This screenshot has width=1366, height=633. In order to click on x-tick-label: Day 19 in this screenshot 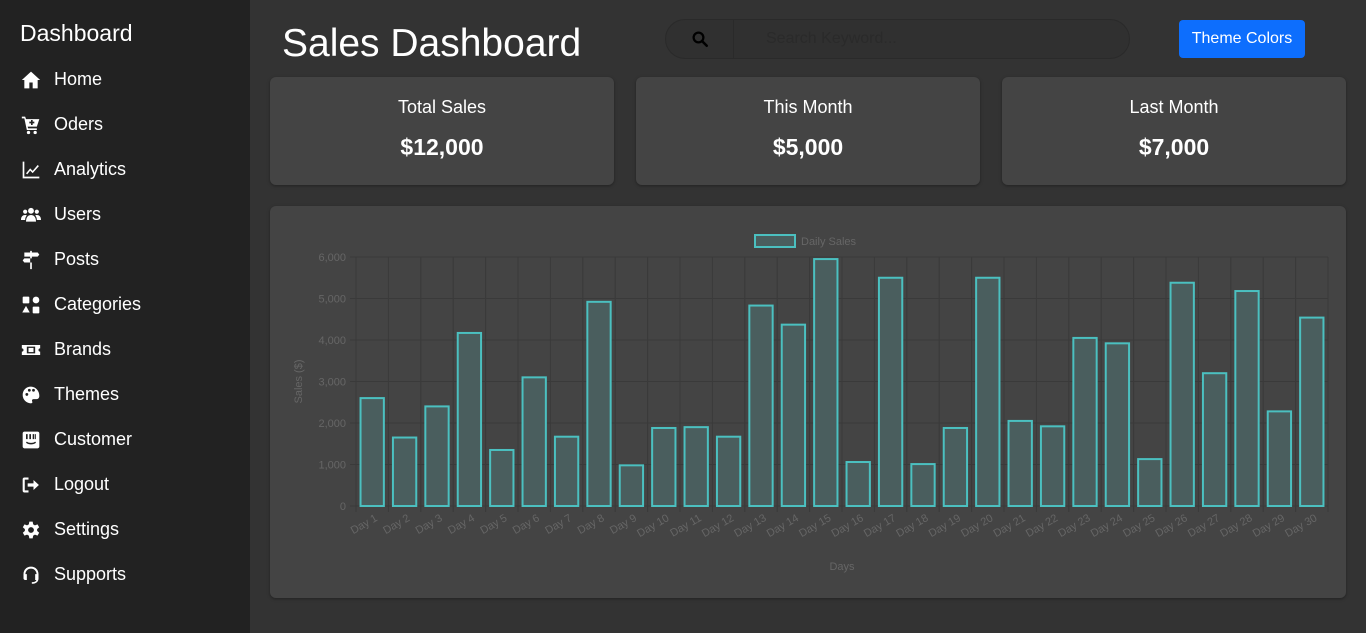, I will do `click(945, 526)`.